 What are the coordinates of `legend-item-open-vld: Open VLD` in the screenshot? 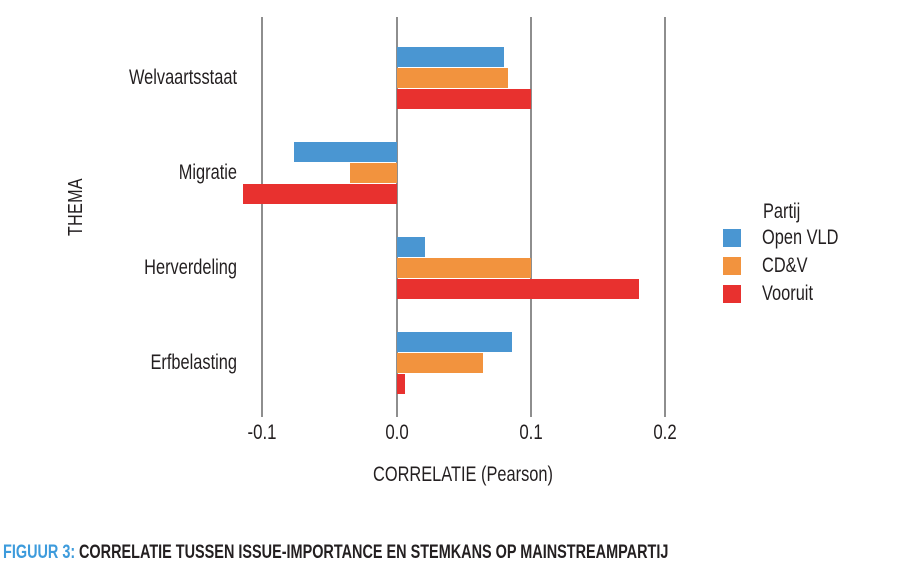 It's located at (791, 237).